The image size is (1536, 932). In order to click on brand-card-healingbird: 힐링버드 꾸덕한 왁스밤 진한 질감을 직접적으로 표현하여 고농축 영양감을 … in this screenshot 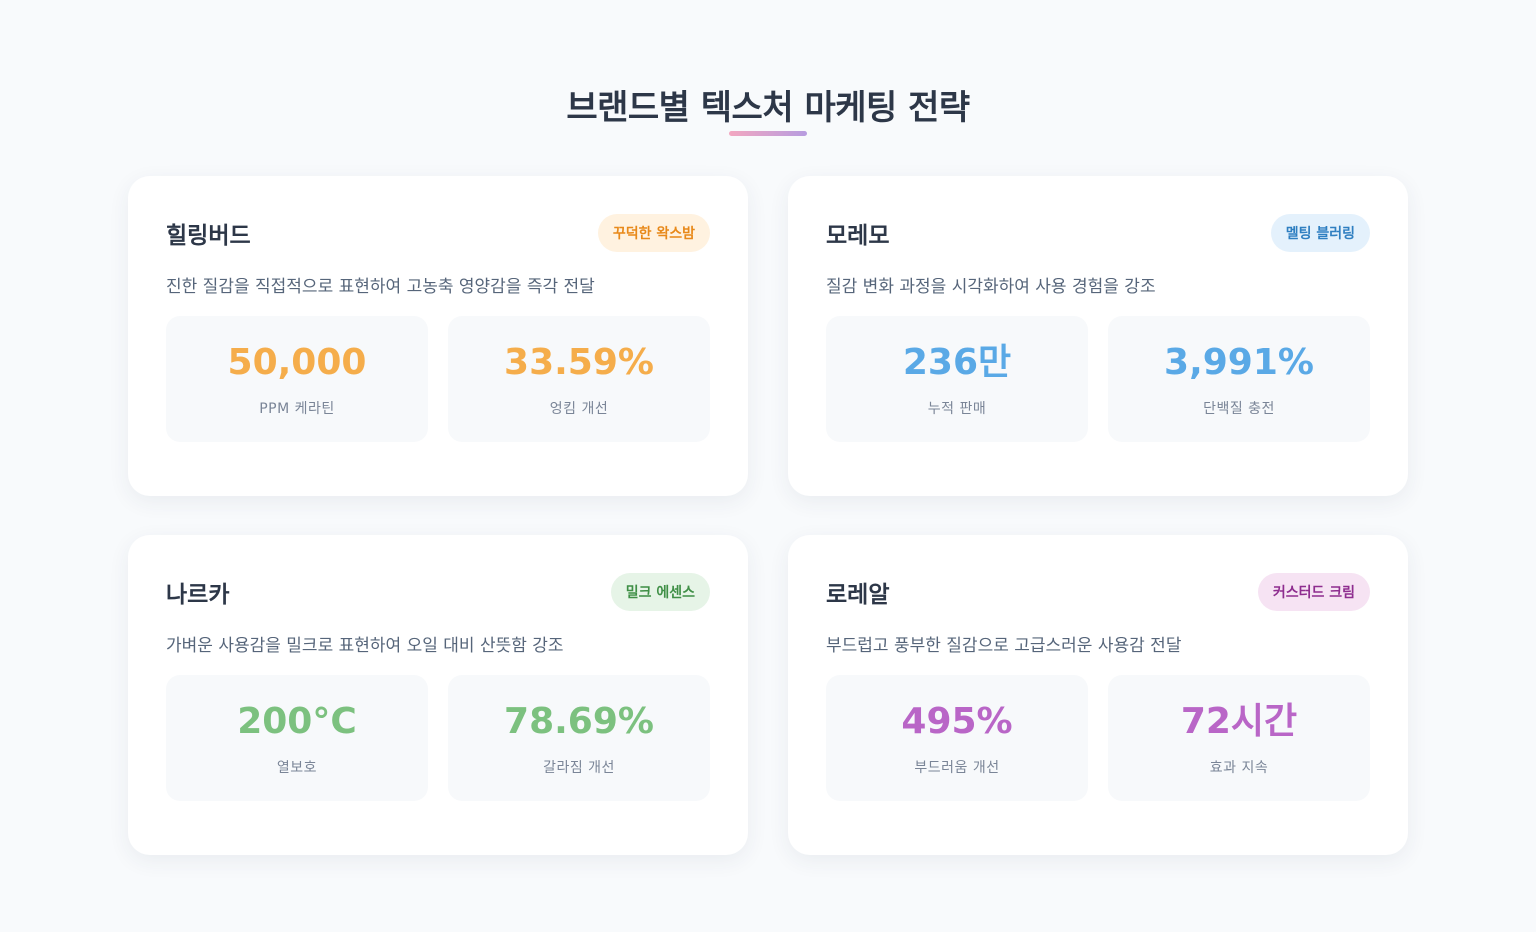, I will do `click(438, 336)`.